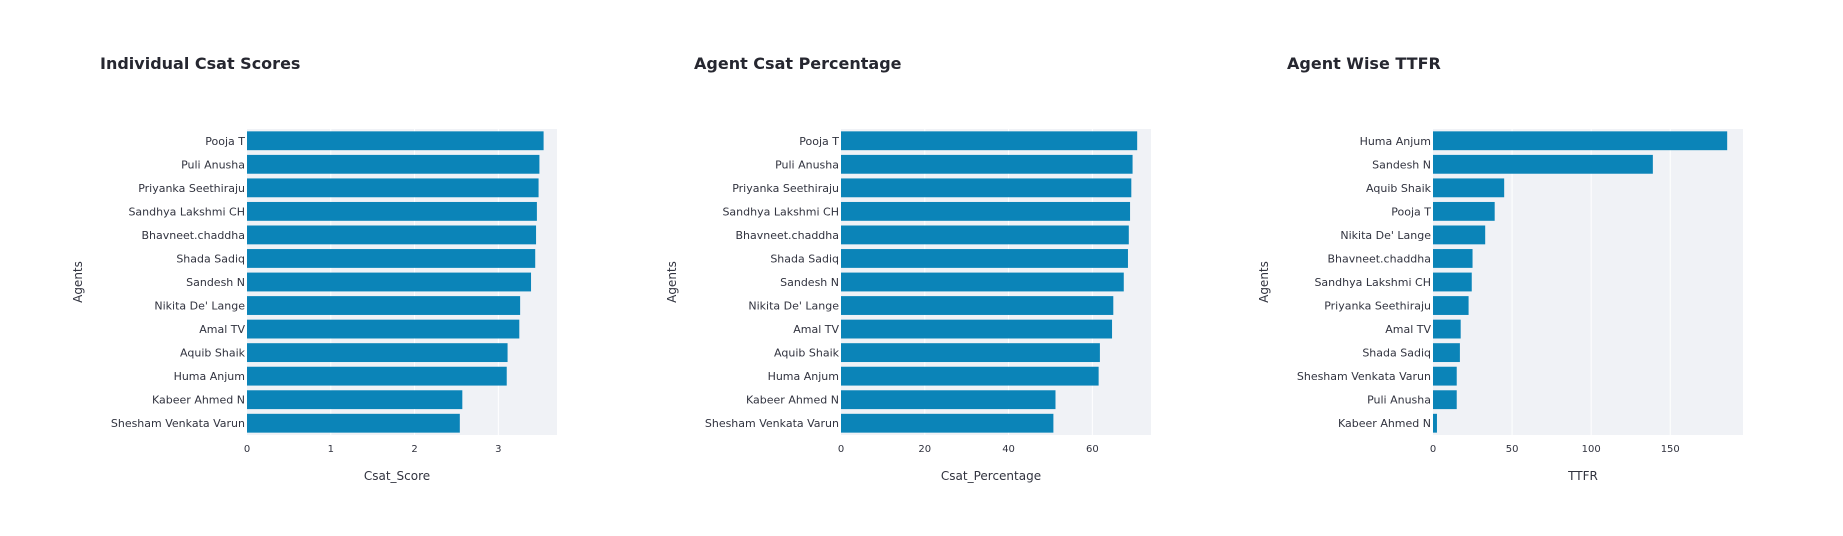  I want to click on x-tick-label: 40, so click(1008, 449).